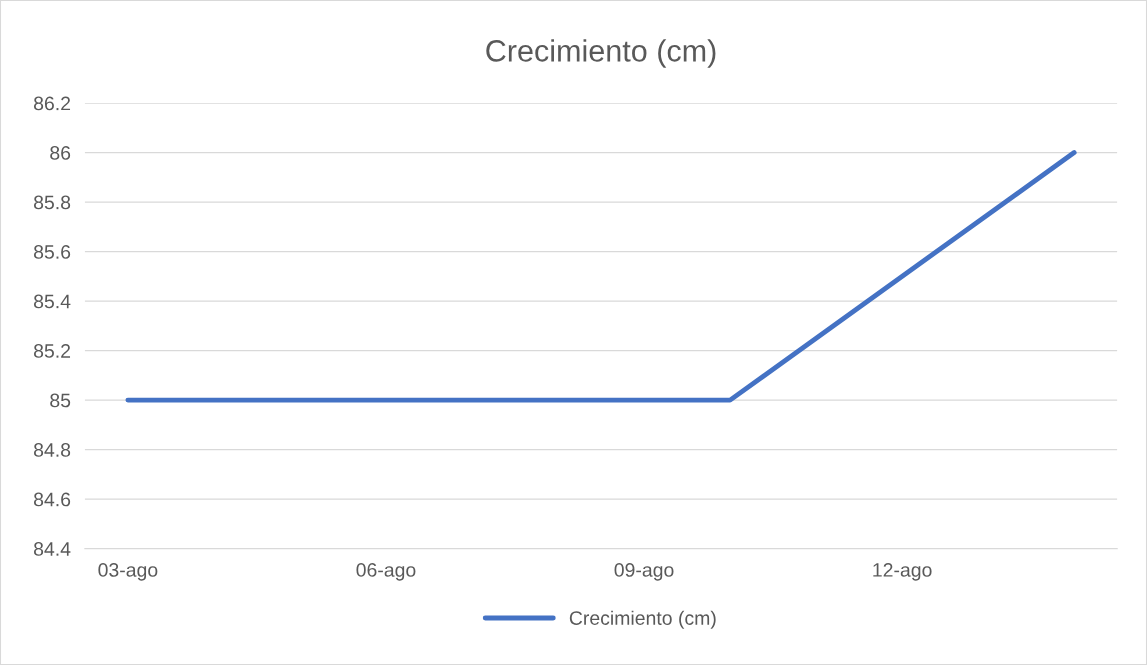 Image resolution: width=1147 pixels, height=665 pixels. What do you see at coordinates (52, 549) in the screenshot?
I see `y-tick-label: 84.4` at bounding box center [52, 549].